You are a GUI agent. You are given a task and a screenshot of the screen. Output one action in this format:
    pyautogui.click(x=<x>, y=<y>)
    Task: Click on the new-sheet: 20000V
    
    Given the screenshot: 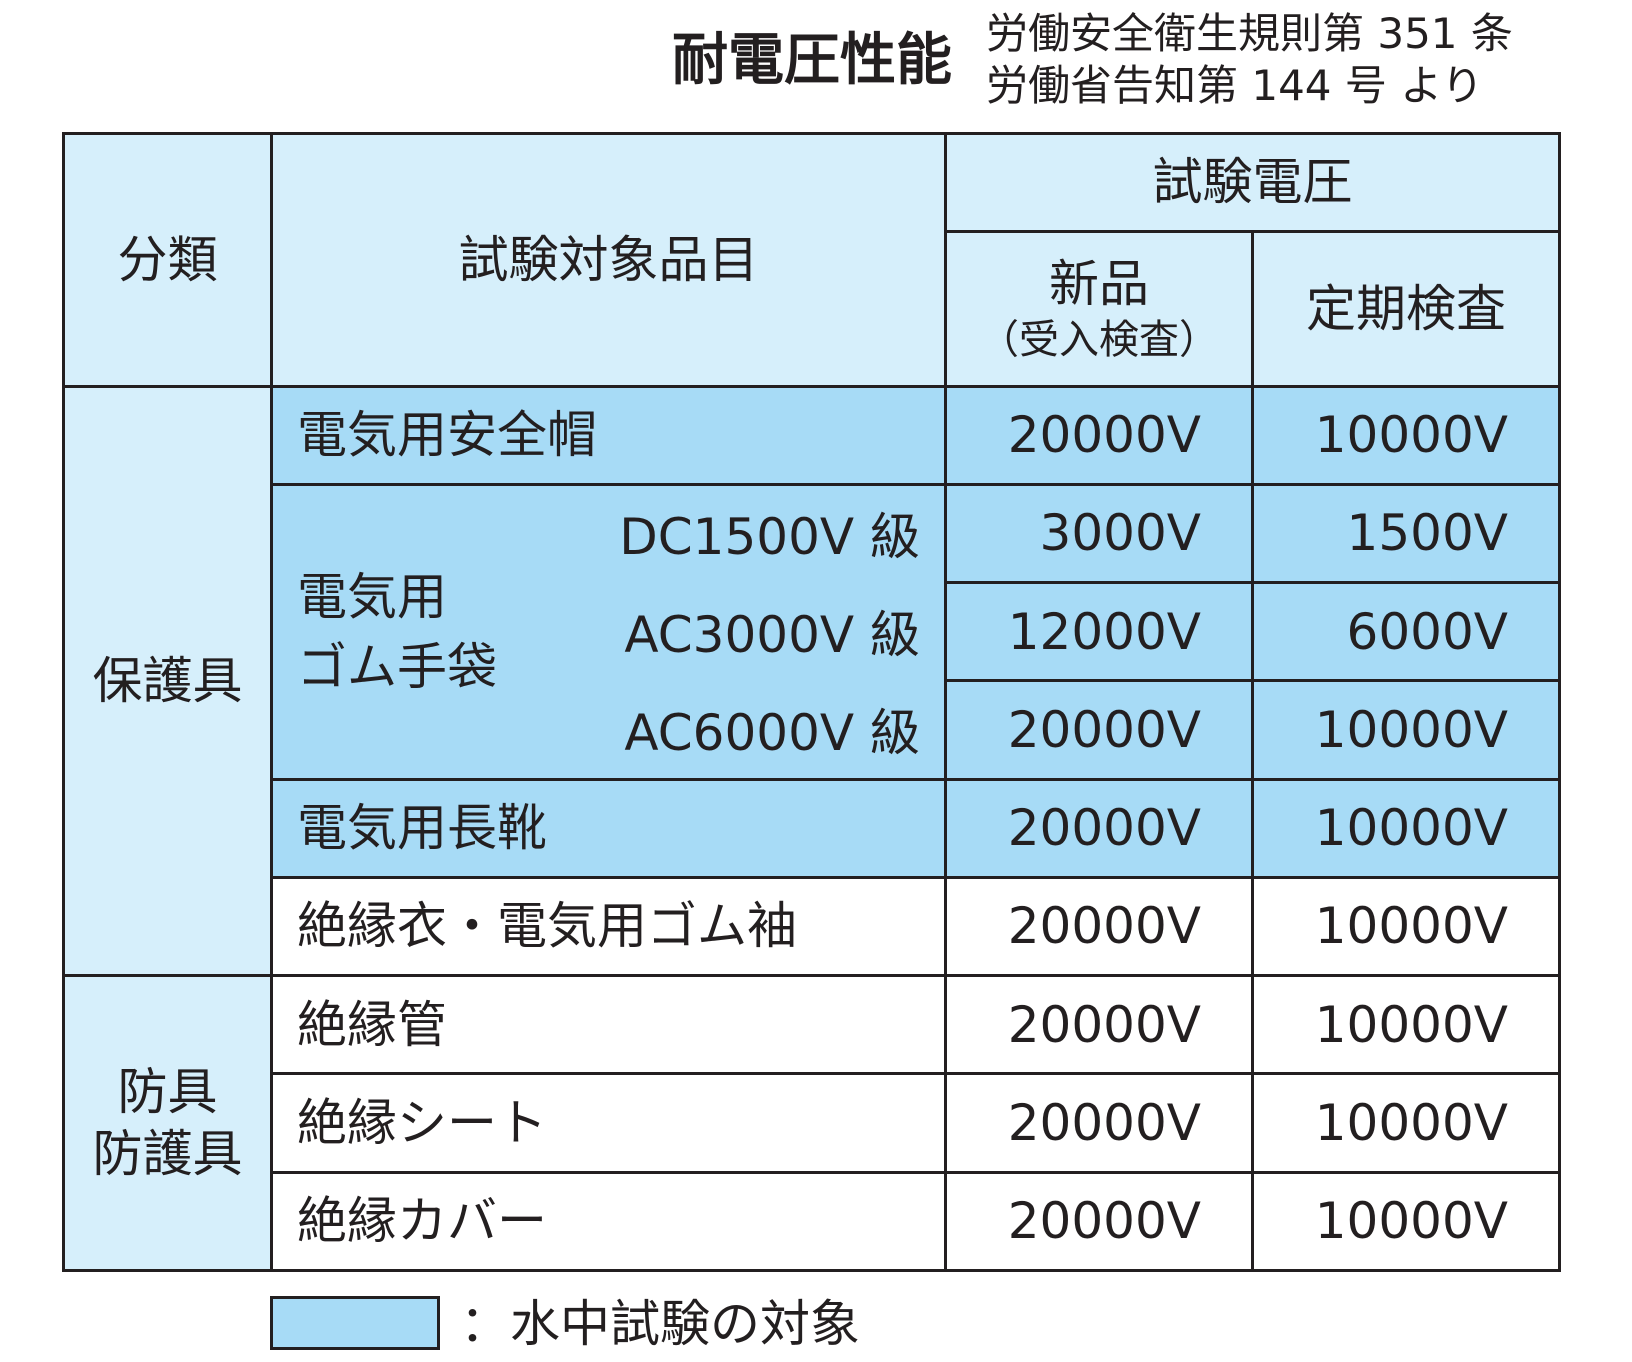 What is the action you would take?
    pyautogui.click(x=1099, y=1123)
    